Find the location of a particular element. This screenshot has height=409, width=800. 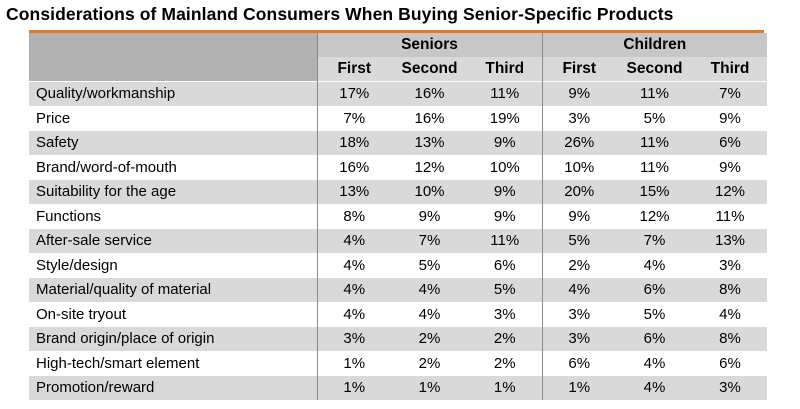

row-label: Functions is located at coordinates (173, 216).